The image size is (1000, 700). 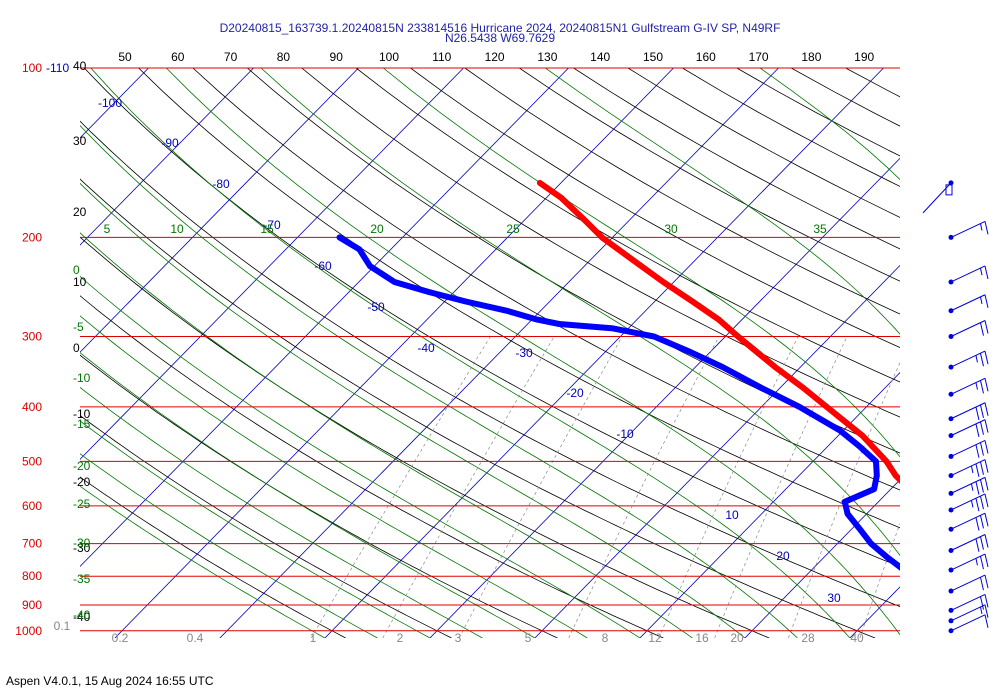 What do you see at coordinates (82, 466) in the screenshot?
I see `moist-adiabat-left-label: -20` at bounding box center [82, 466].